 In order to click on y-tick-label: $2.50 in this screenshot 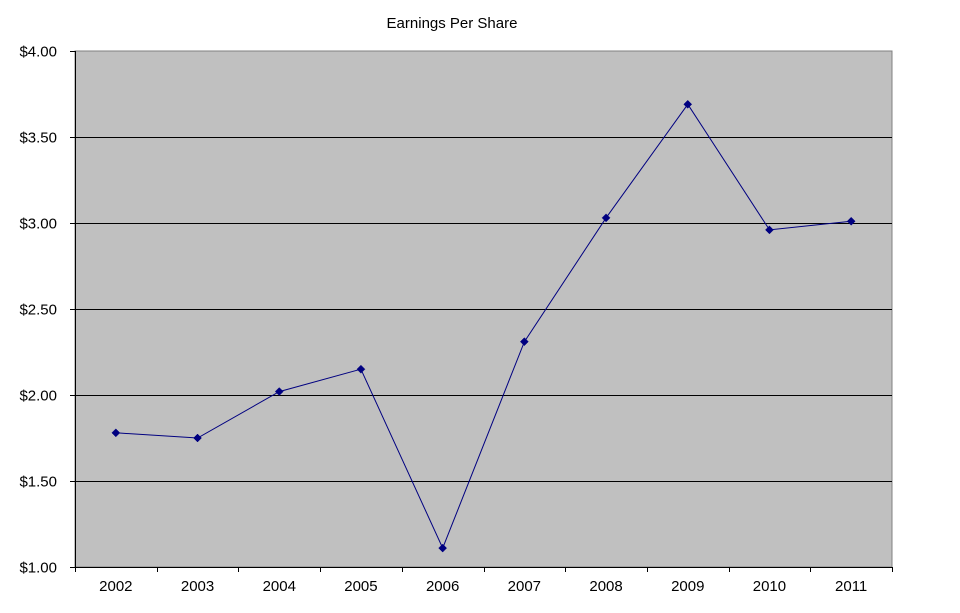, I will do `click(38, 310)`.